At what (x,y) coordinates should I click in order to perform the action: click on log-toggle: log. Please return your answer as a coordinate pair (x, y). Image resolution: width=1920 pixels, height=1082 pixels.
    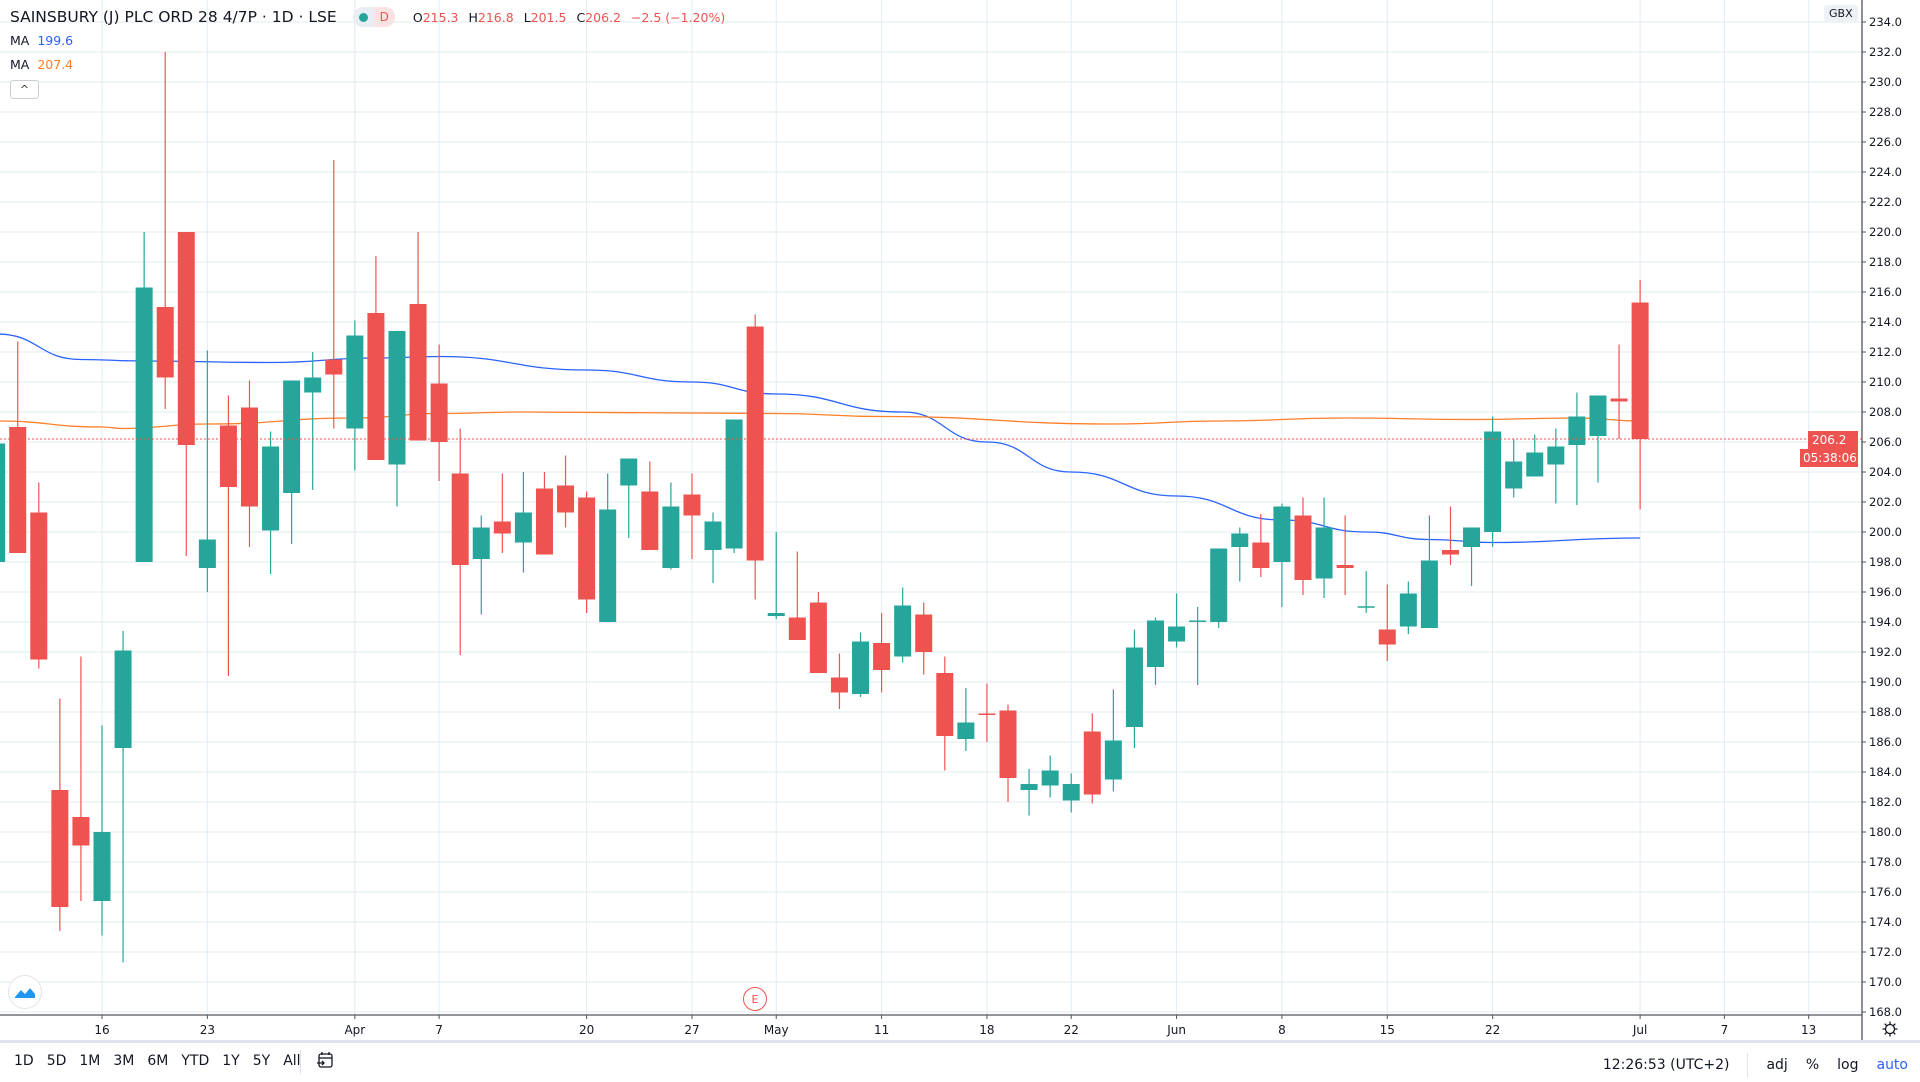
    Looking at the image, I should click on (1848, 1065).